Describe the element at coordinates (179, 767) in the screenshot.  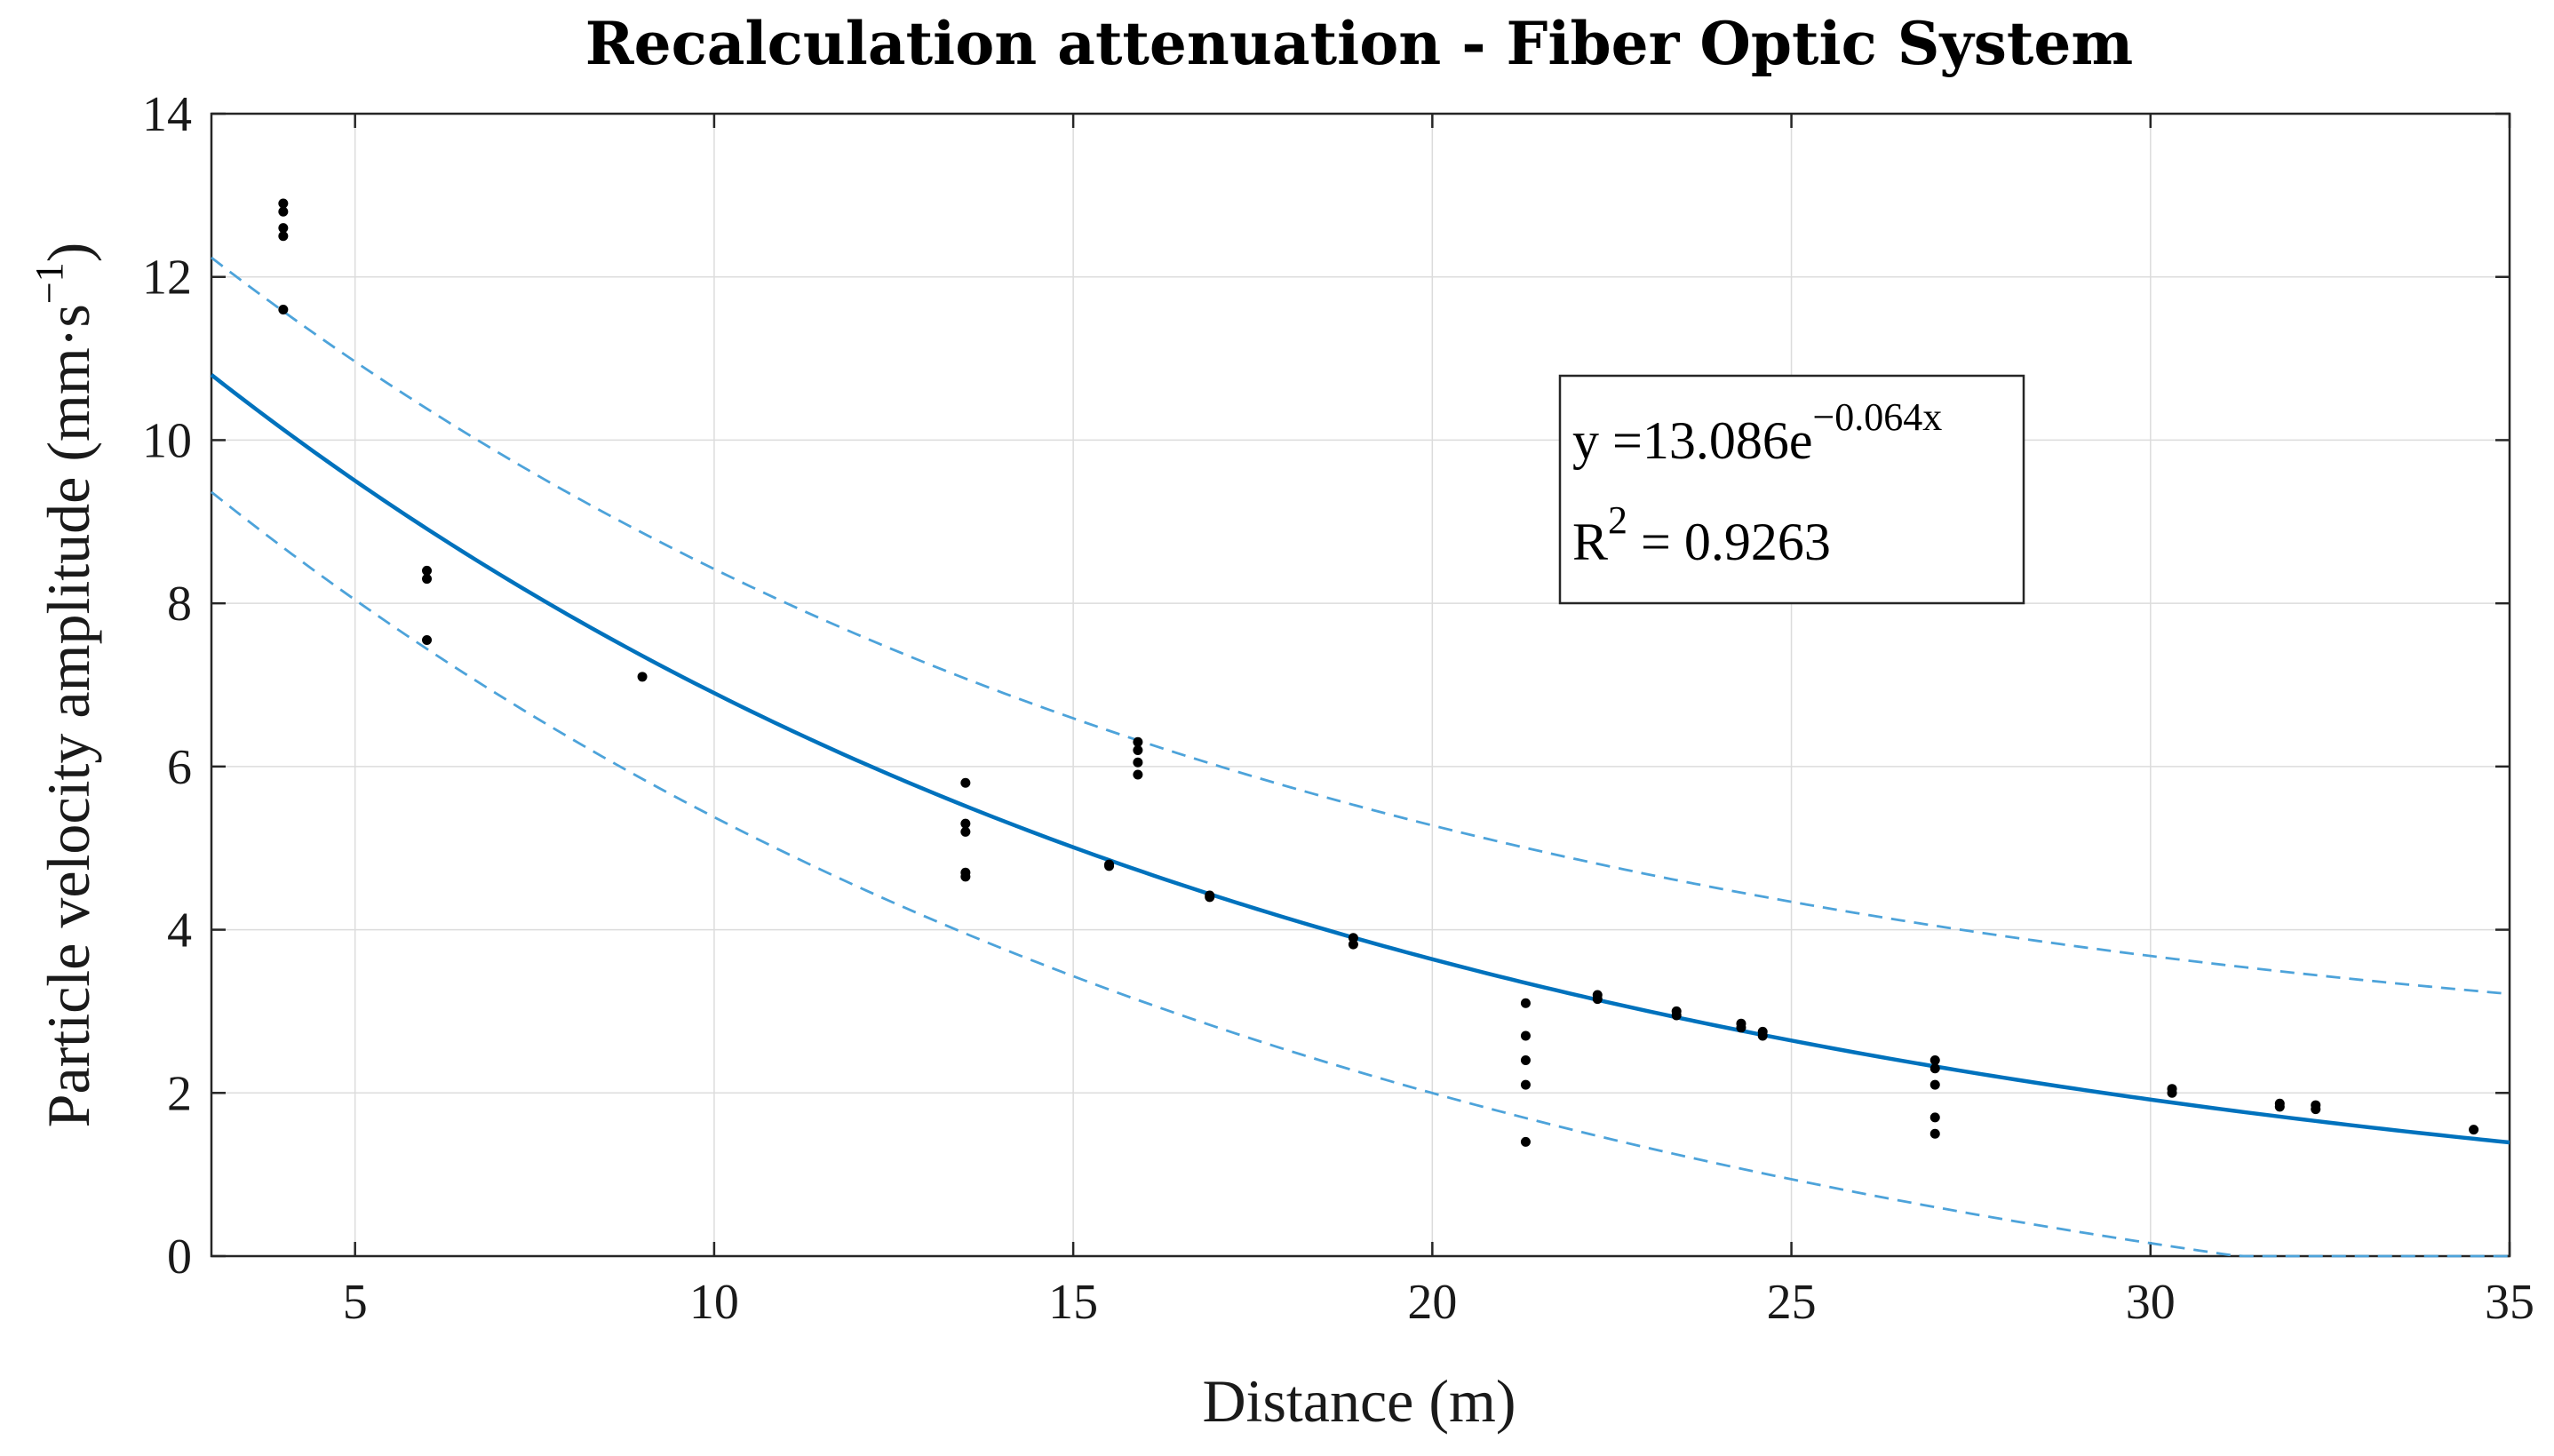
I see `y-tick-label: 6` at that location.